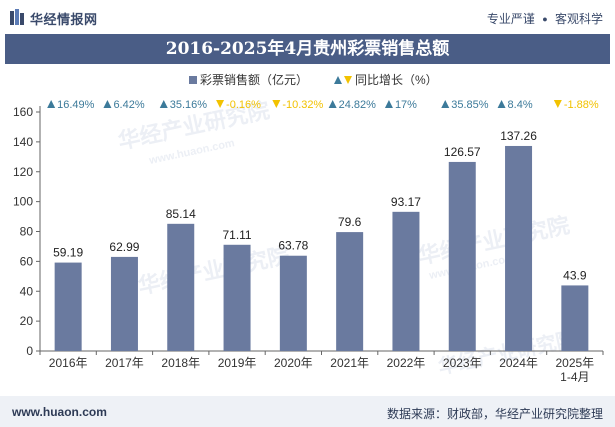 This screenshot has height=427, width=615. Describe the element at coordinates (518, 136) in the screenshot. I see `bar-value-label: 137.26` at that location.